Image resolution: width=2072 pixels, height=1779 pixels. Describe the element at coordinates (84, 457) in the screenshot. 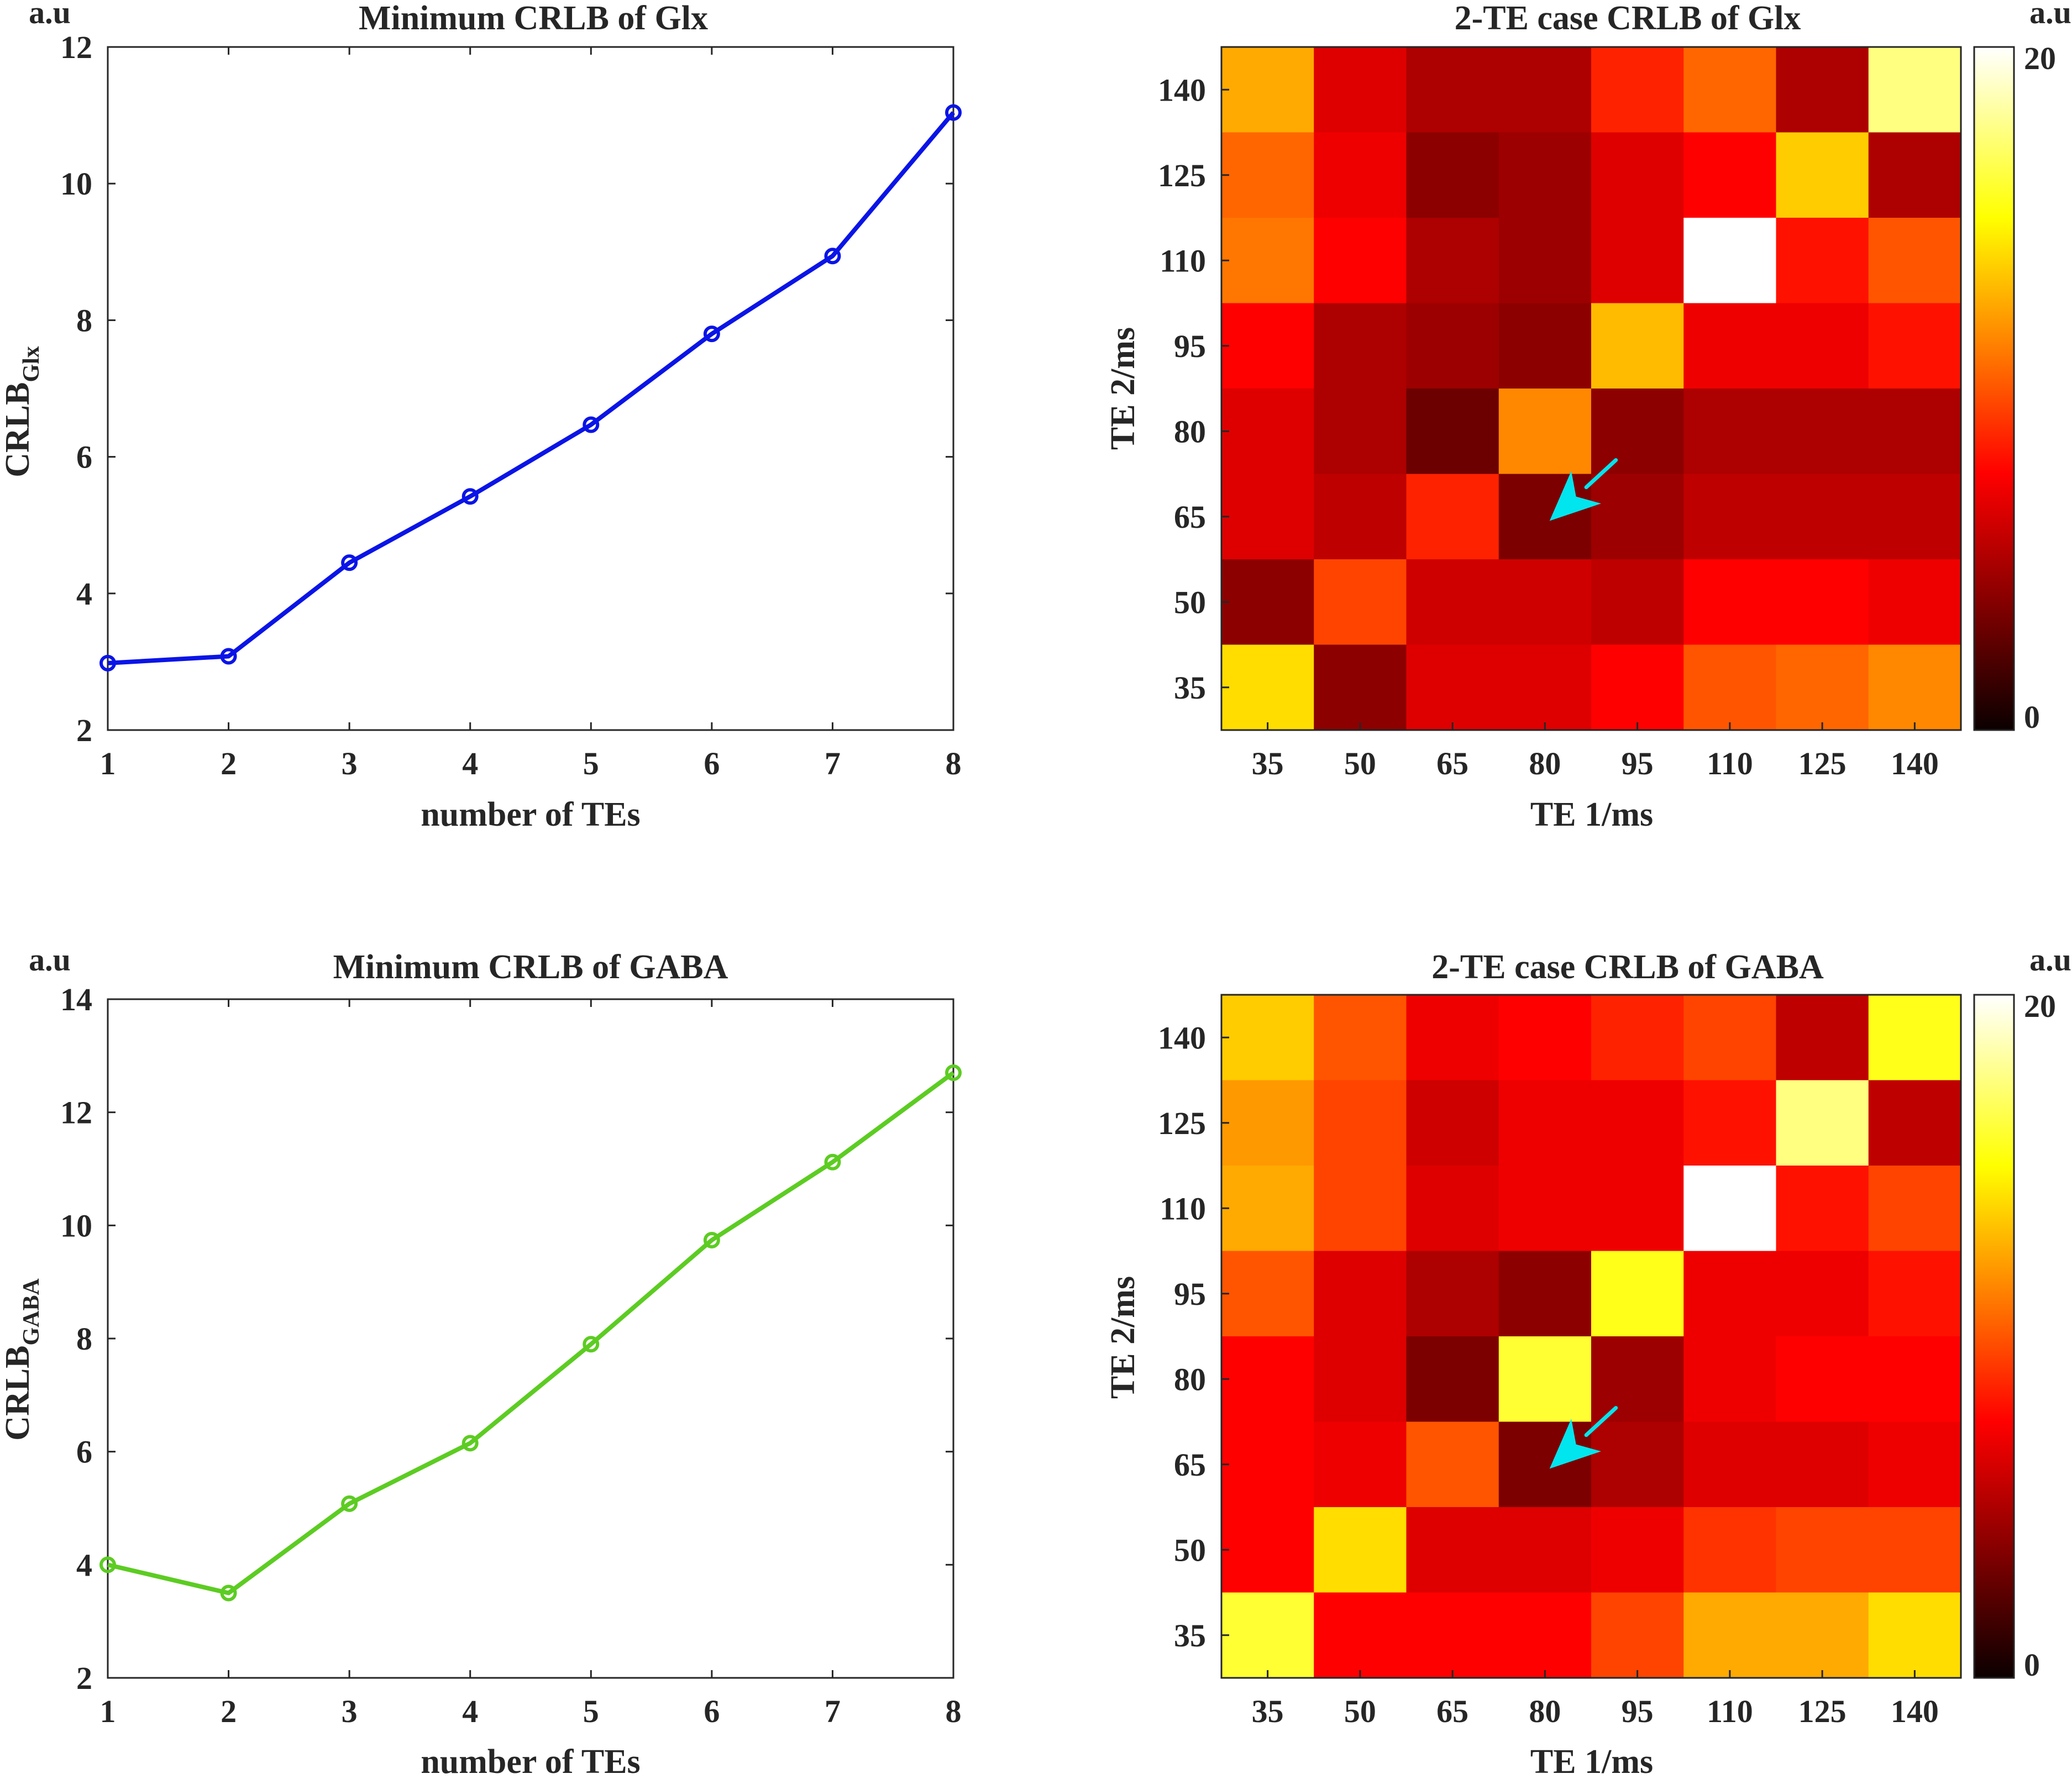

I see `glx-line-ytick-label-2: 6` at that location.